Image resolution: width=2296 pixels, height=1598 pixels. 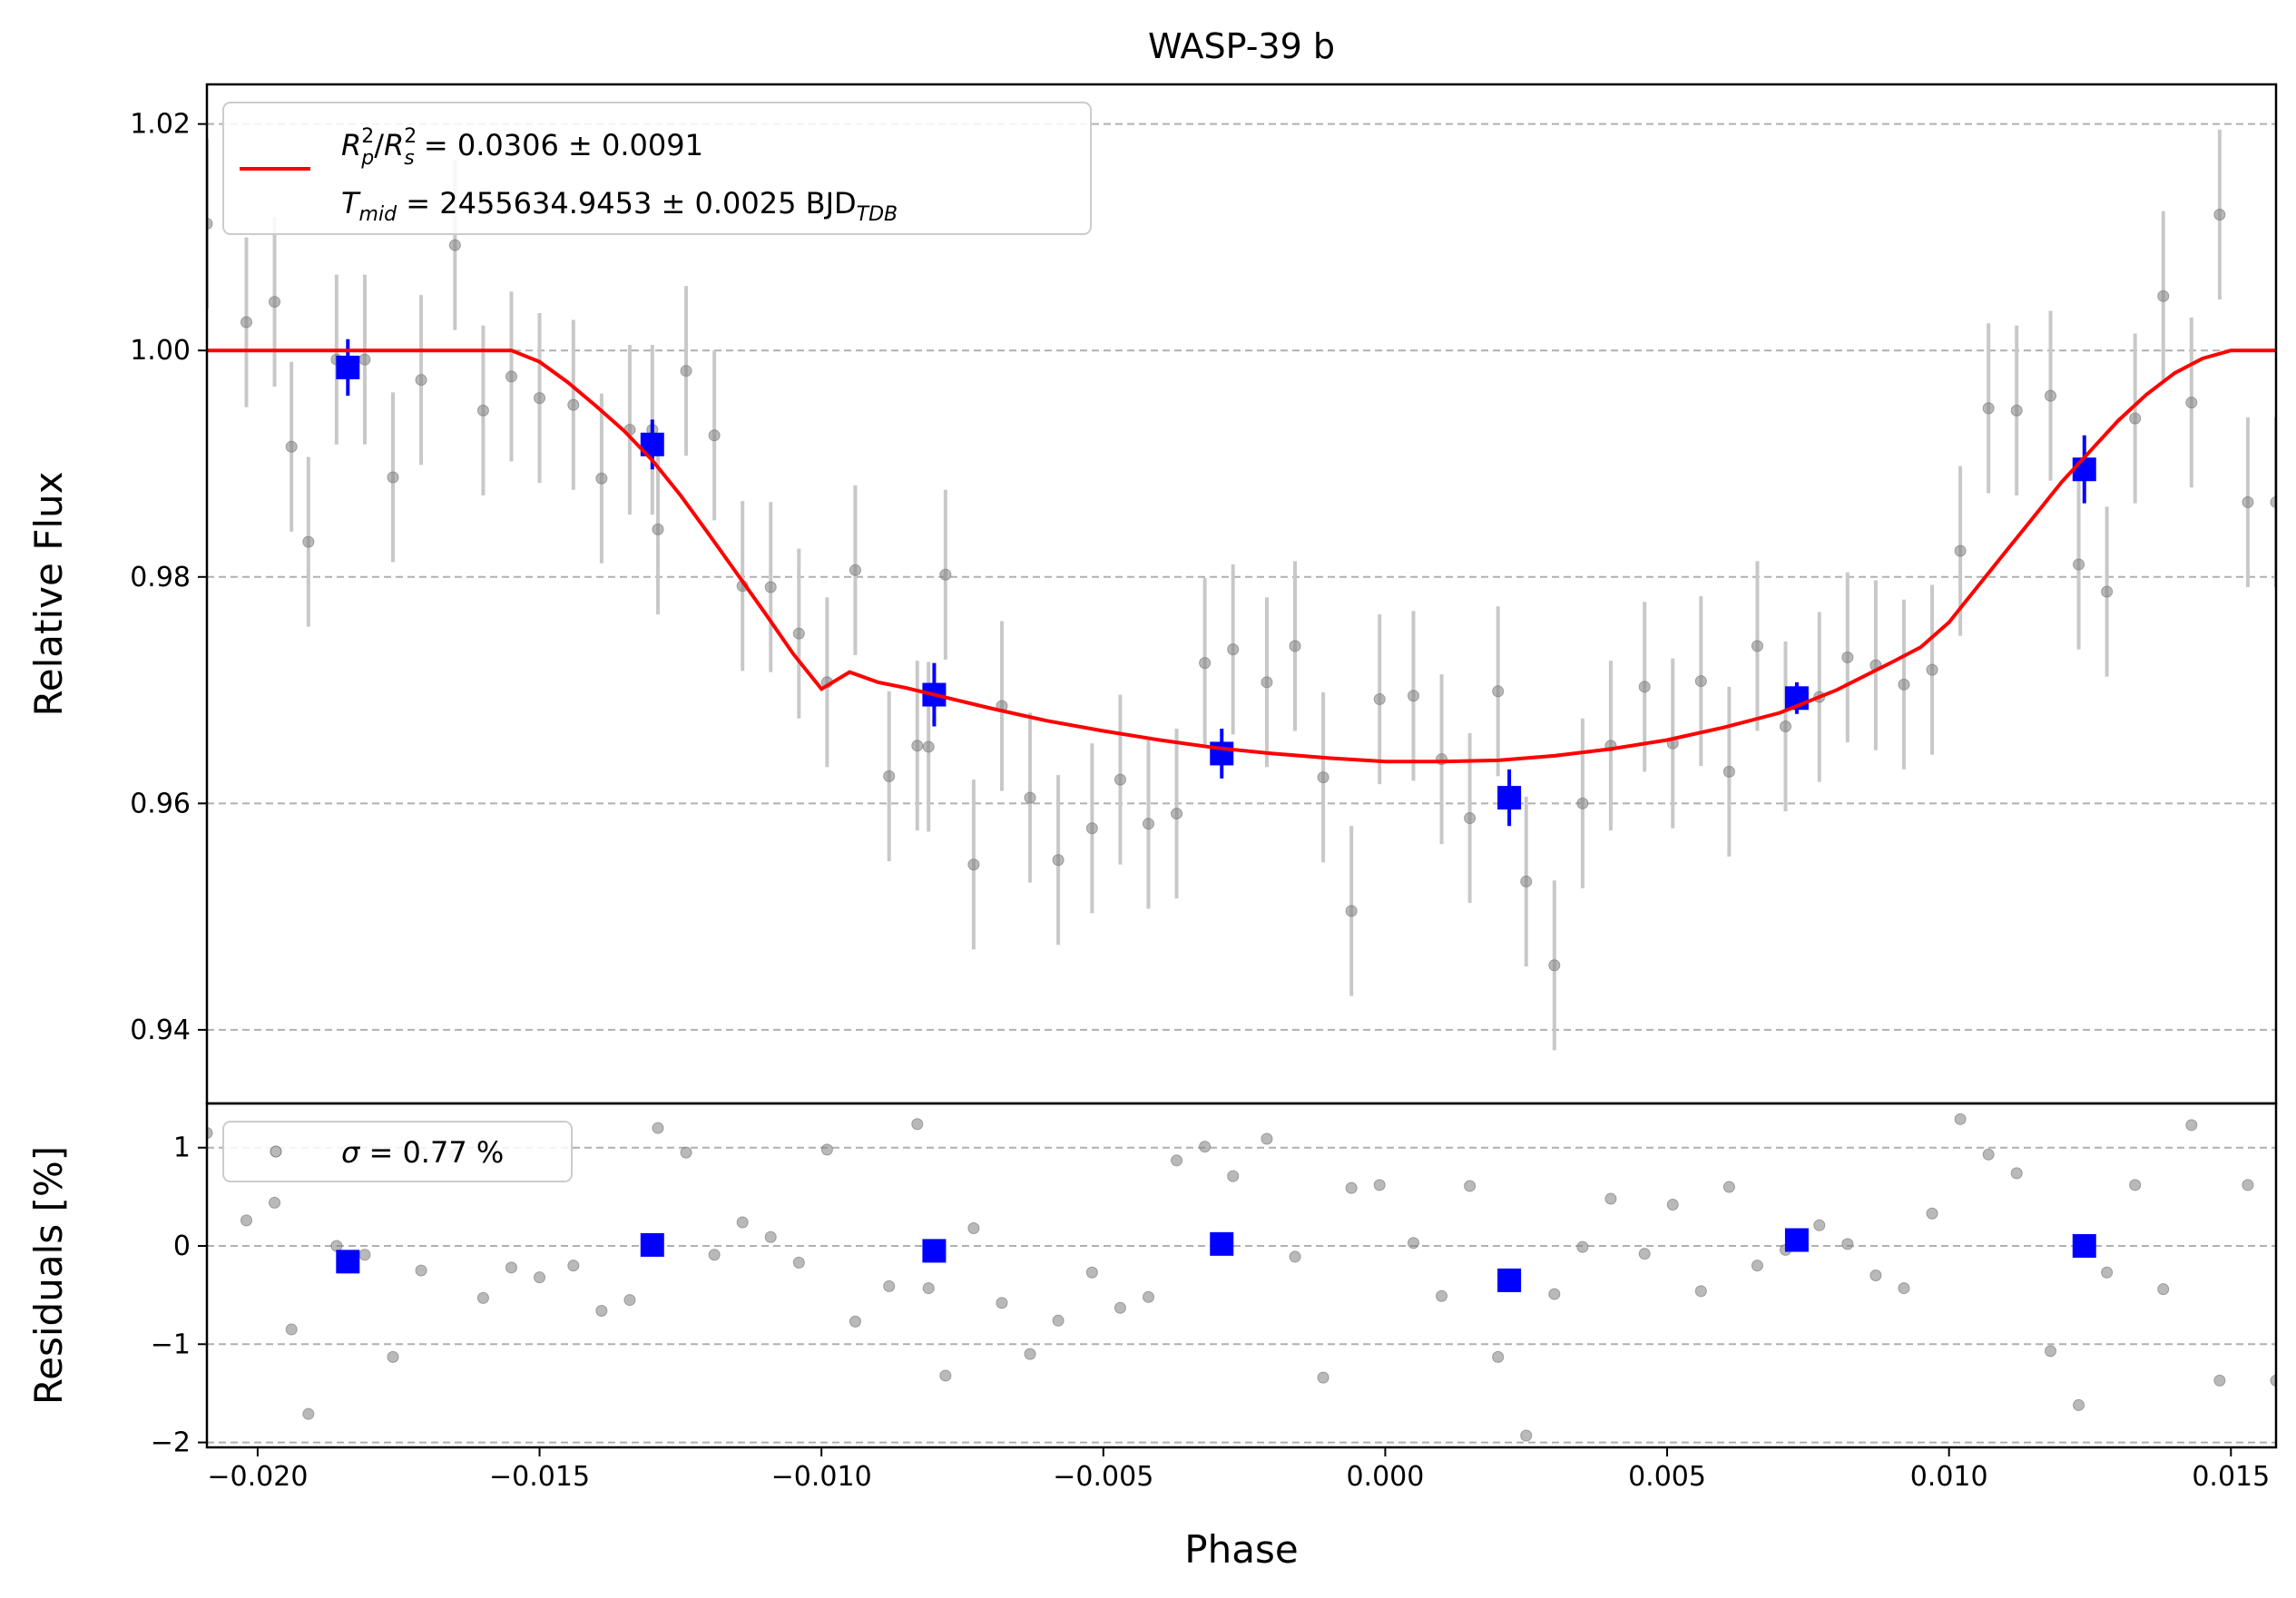 I want to click on legend-label-sigma: σ = 0.77 %, so click(x=422, y=1152).